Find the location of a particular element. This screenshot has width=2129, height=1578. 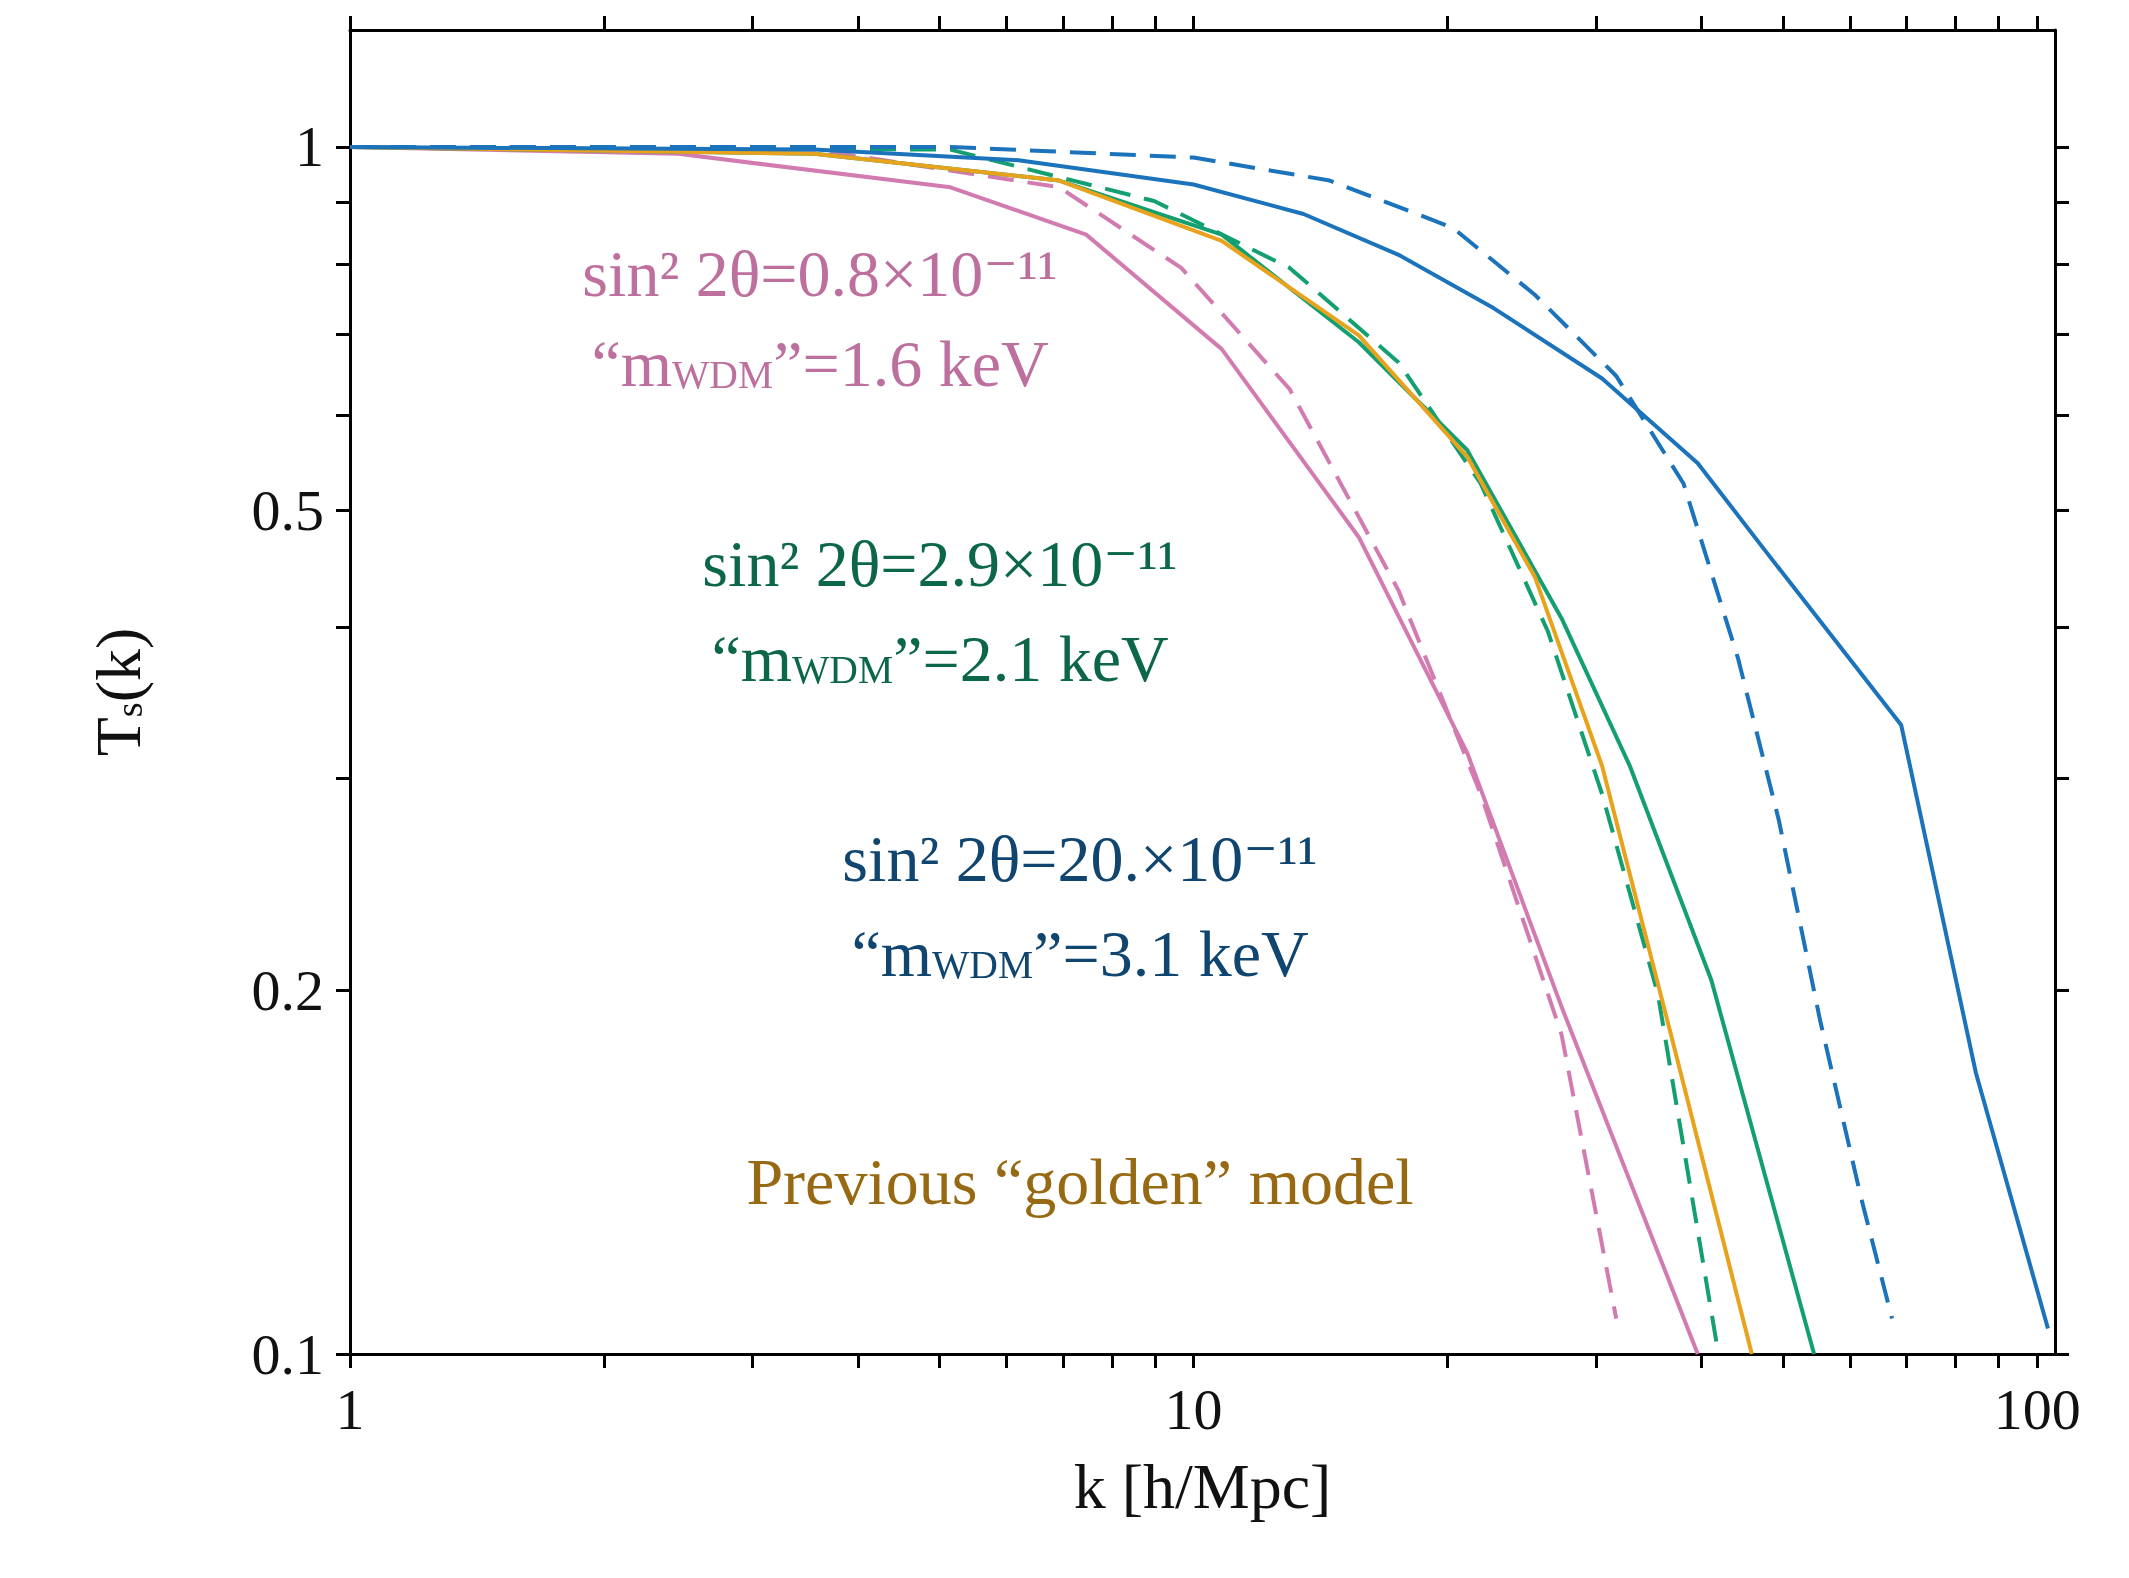

x-axis-title: k [h/Mpc] is located at coordinates (1202, 1486).